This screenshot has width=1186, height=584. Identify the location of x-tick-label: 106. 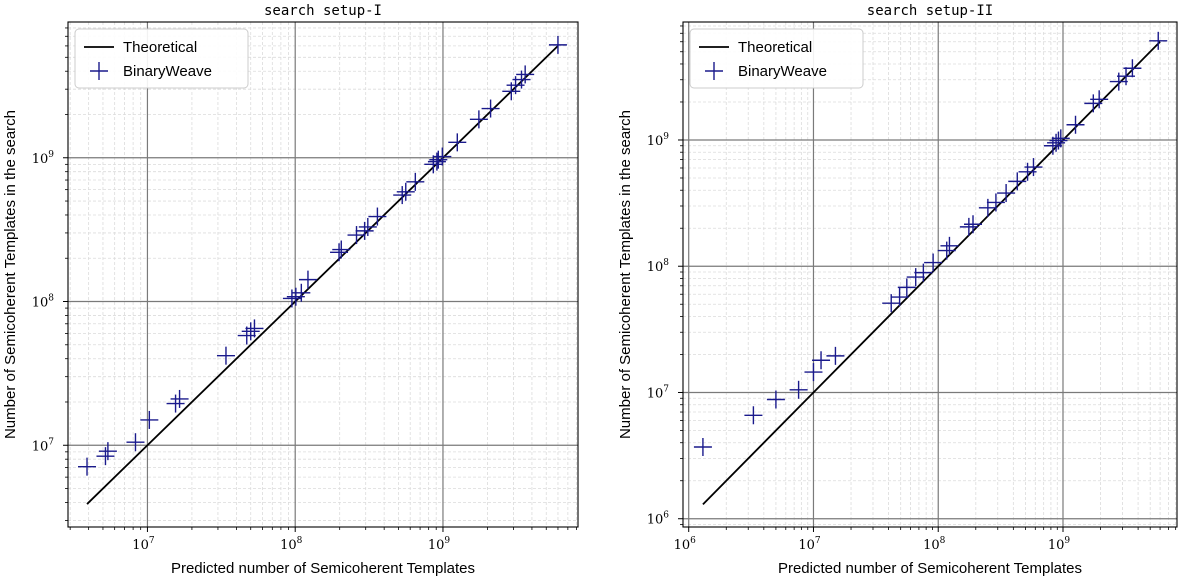
(685, 544).